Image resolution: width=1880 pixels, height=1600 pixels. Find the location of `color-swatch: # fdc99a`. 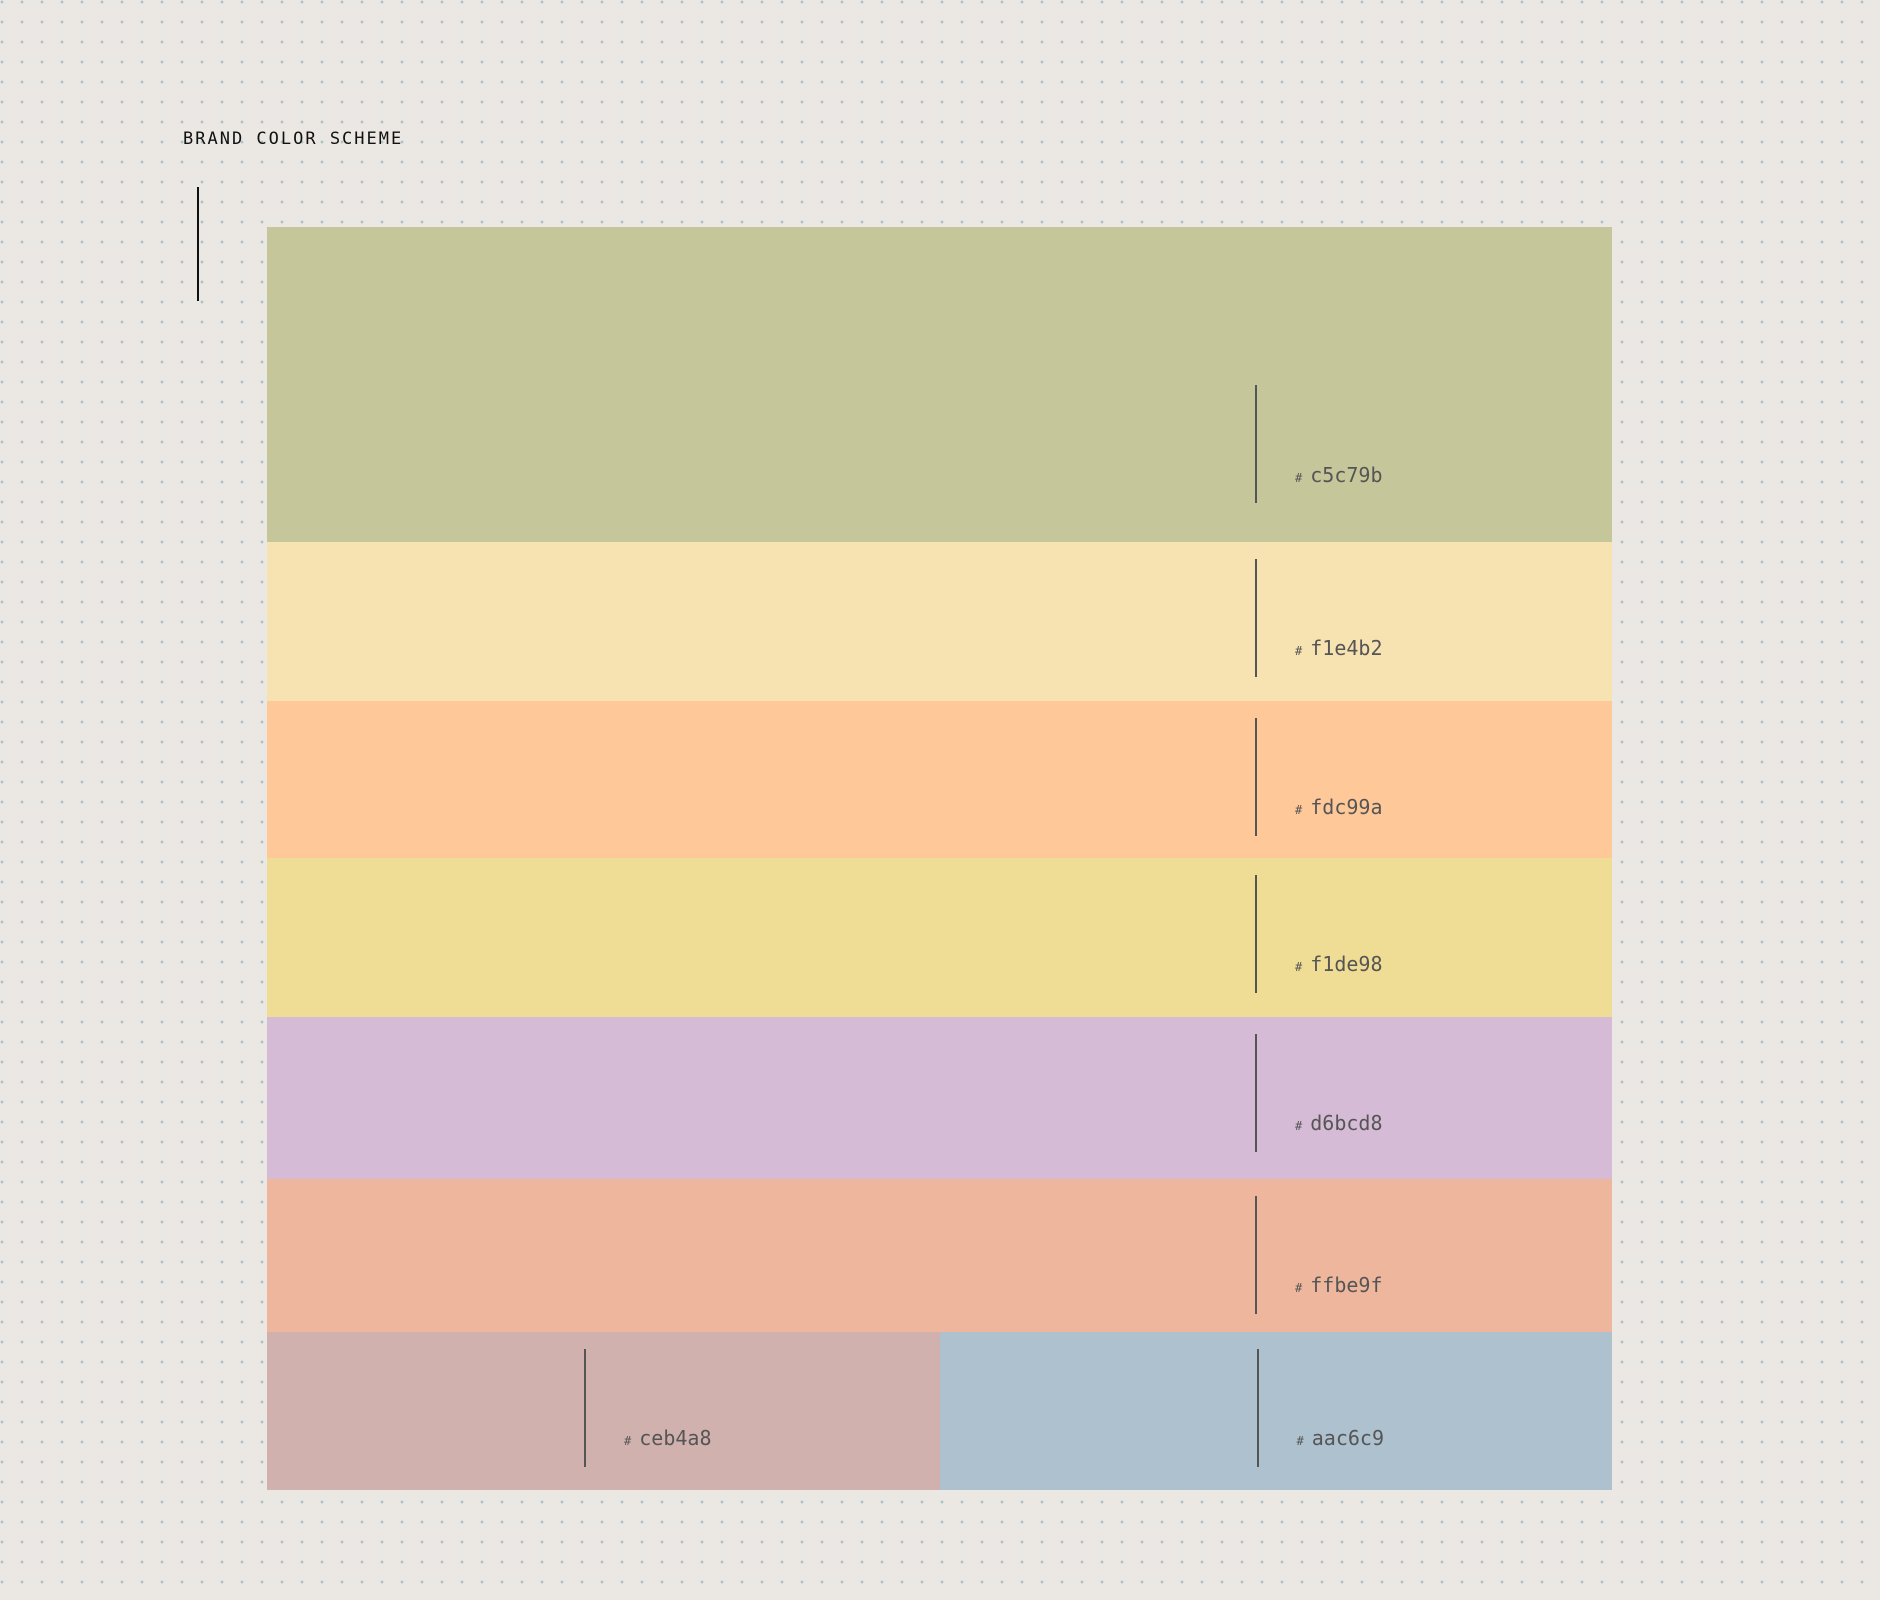

color-swatch: # fdc99a is located at coordinates (939, 779).